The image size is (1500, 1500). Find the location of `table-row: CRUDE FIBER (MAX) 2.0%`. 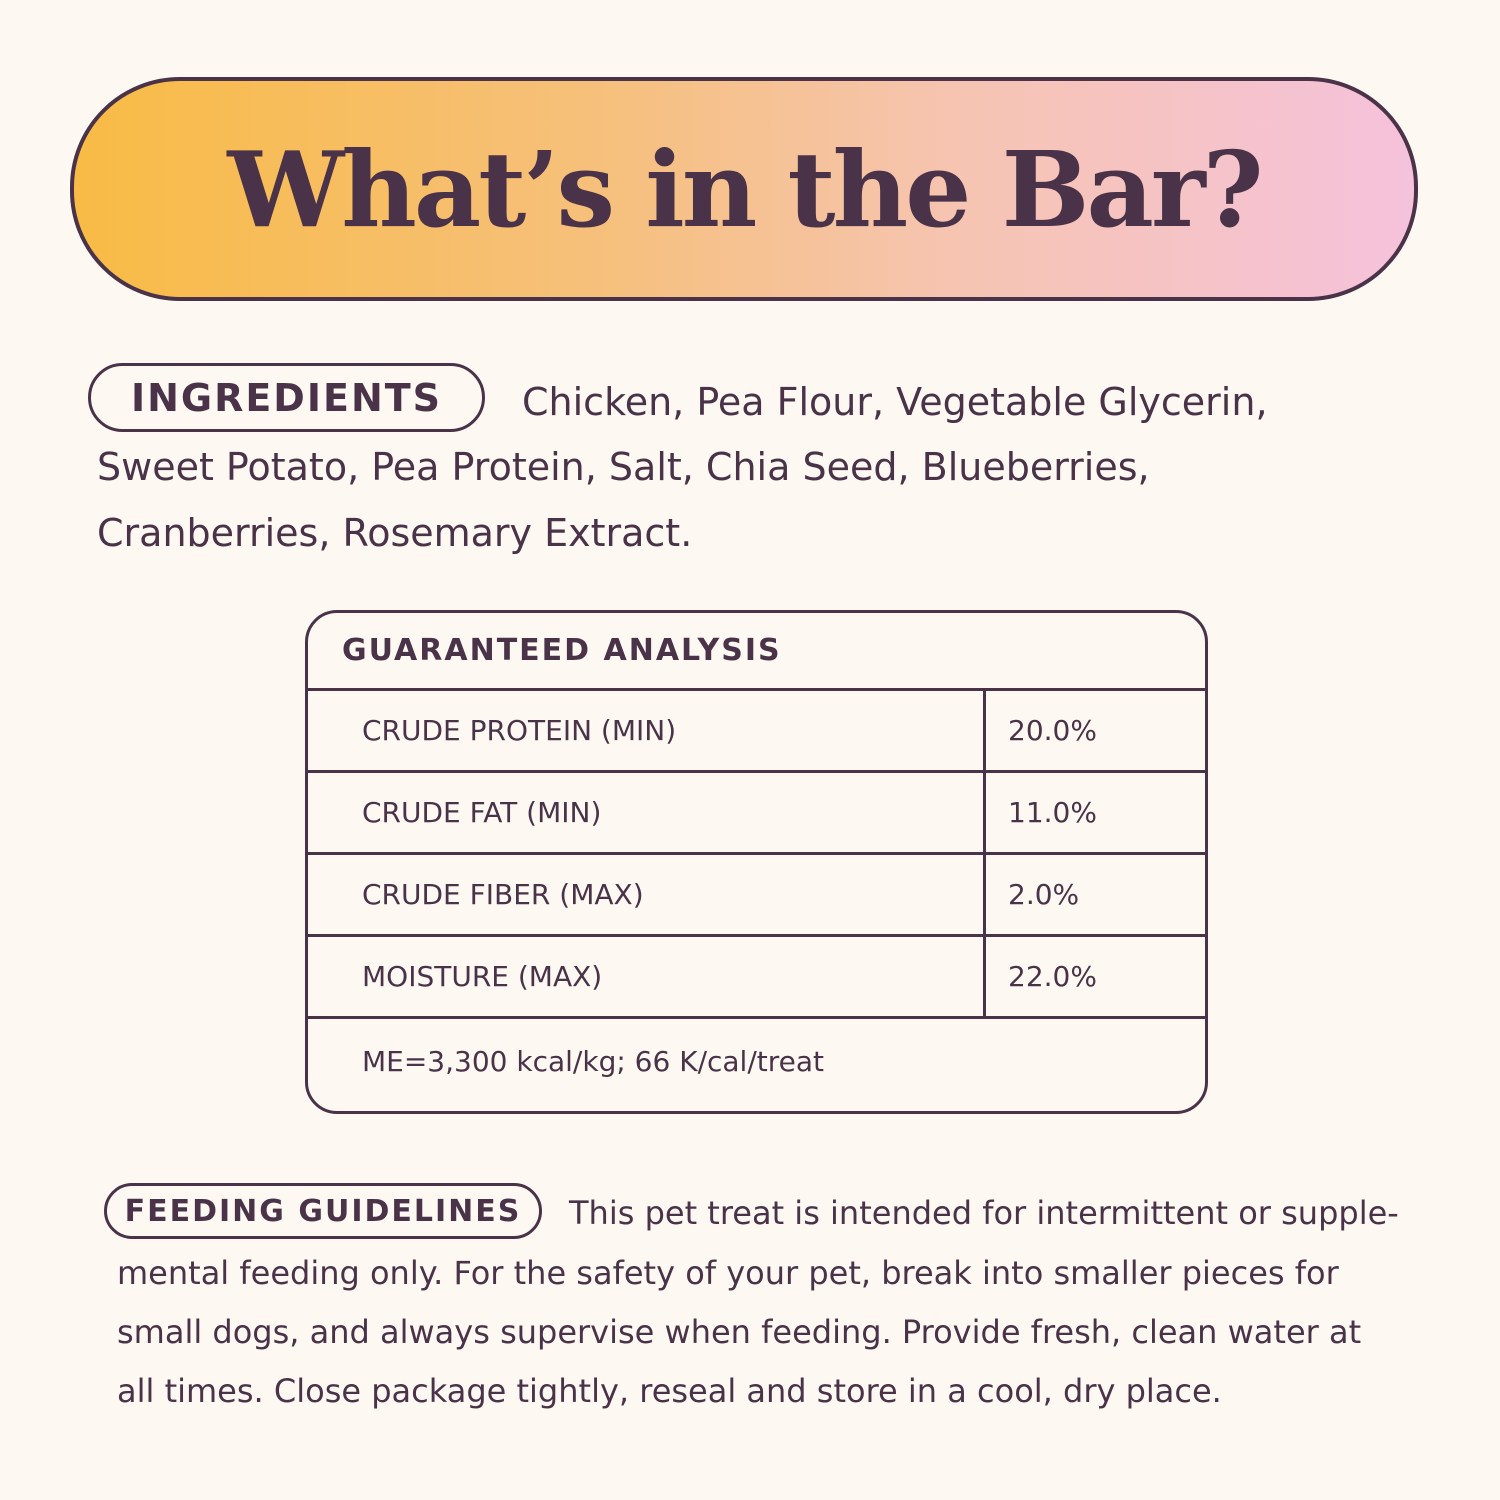

table-row: CRUDE FIBER (MAX) 2.0% is located at coordinates (756, 896).